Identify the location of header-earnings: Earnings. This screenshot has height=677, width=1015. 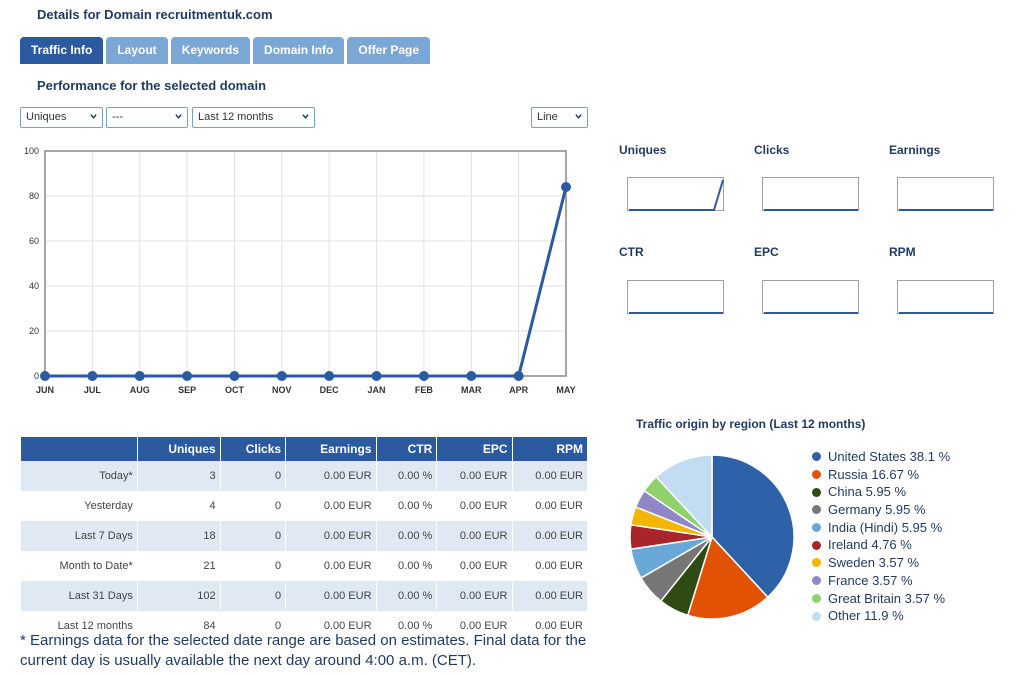
(331, 449).